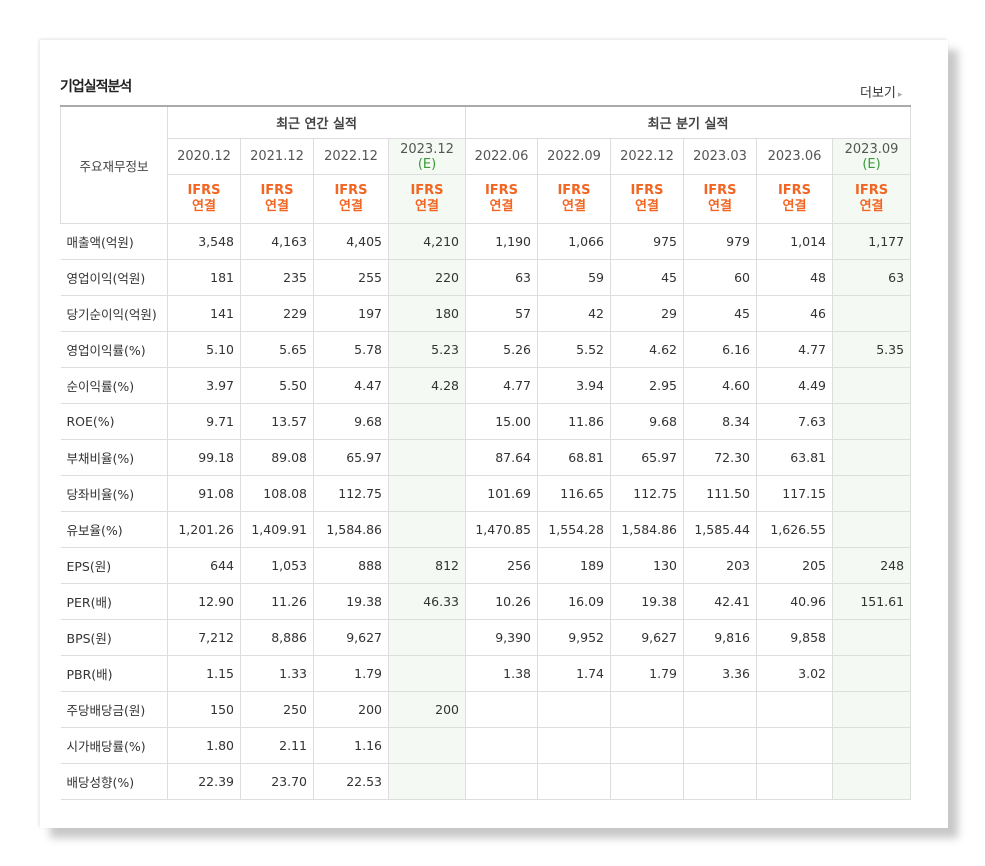  What do you see at coordinates (204, 745) in the screenshot?
I see `value-cell: 1.80` at bounding box center [204, 745].